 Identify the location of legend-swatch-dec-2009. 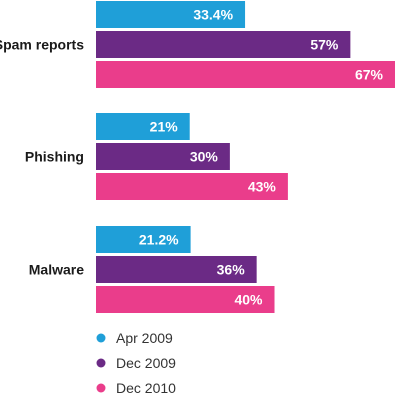
(101, 363).